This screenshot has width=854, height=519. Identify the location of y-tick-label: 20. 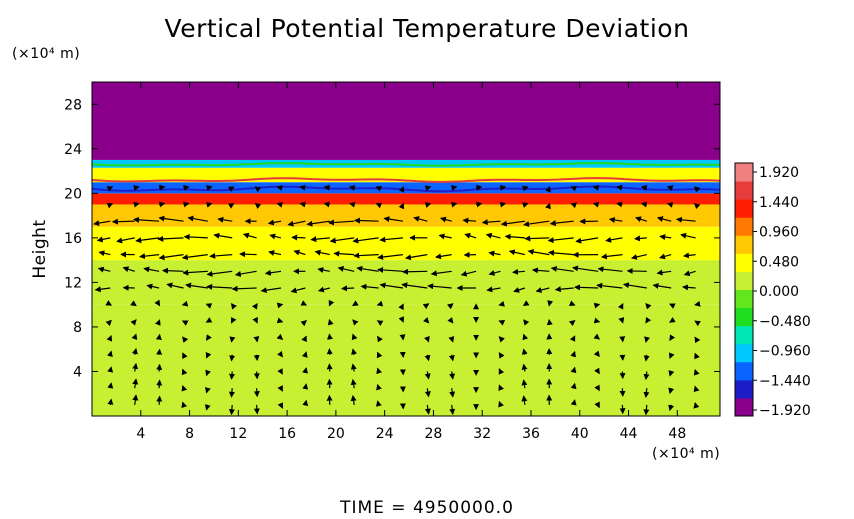
(73, 194).